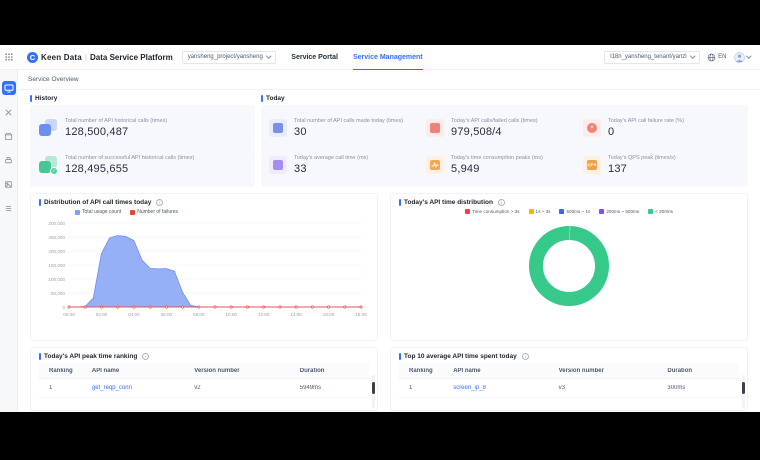 This screenshot has height=460, width=760. I want to click on stat-time-peak: Today's time consumption peaks (ms) 5,949, so click(504, 164).